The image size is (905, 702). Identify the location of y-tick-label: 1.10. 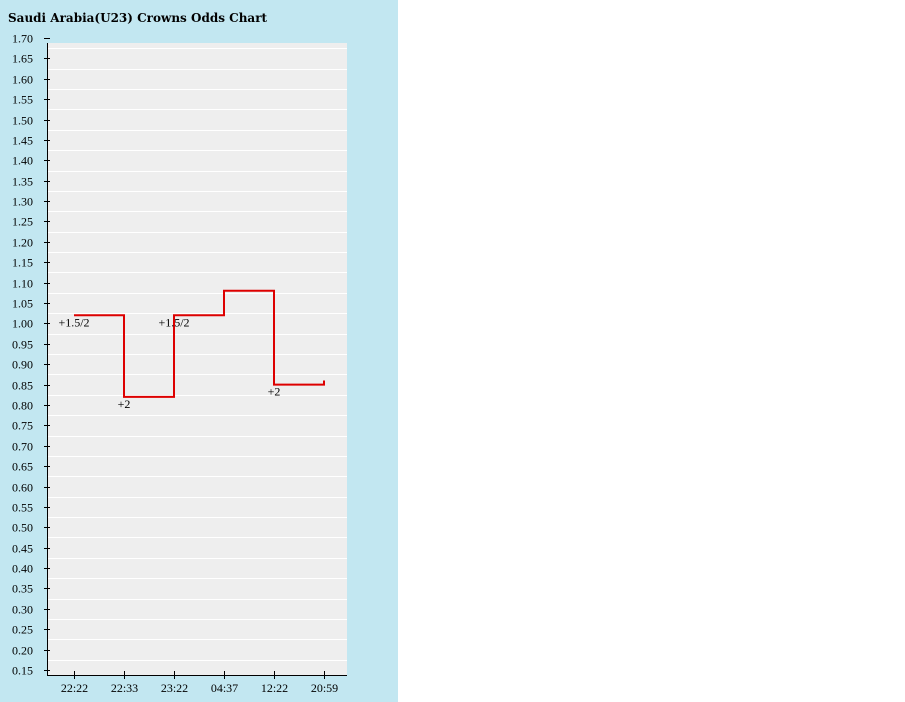
(22, 284).